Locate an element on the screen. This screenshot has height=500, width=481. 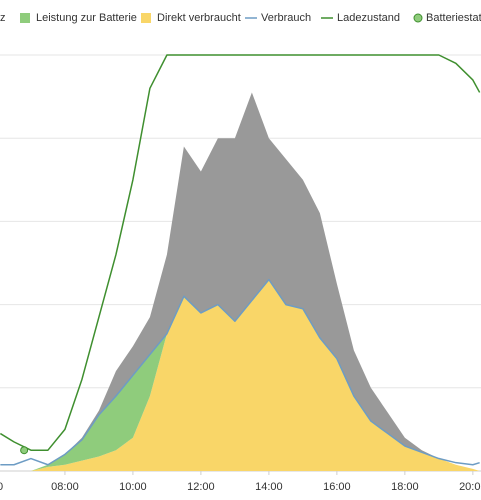
x-tick-label: 16:00 is located at coordinates (337, 487).